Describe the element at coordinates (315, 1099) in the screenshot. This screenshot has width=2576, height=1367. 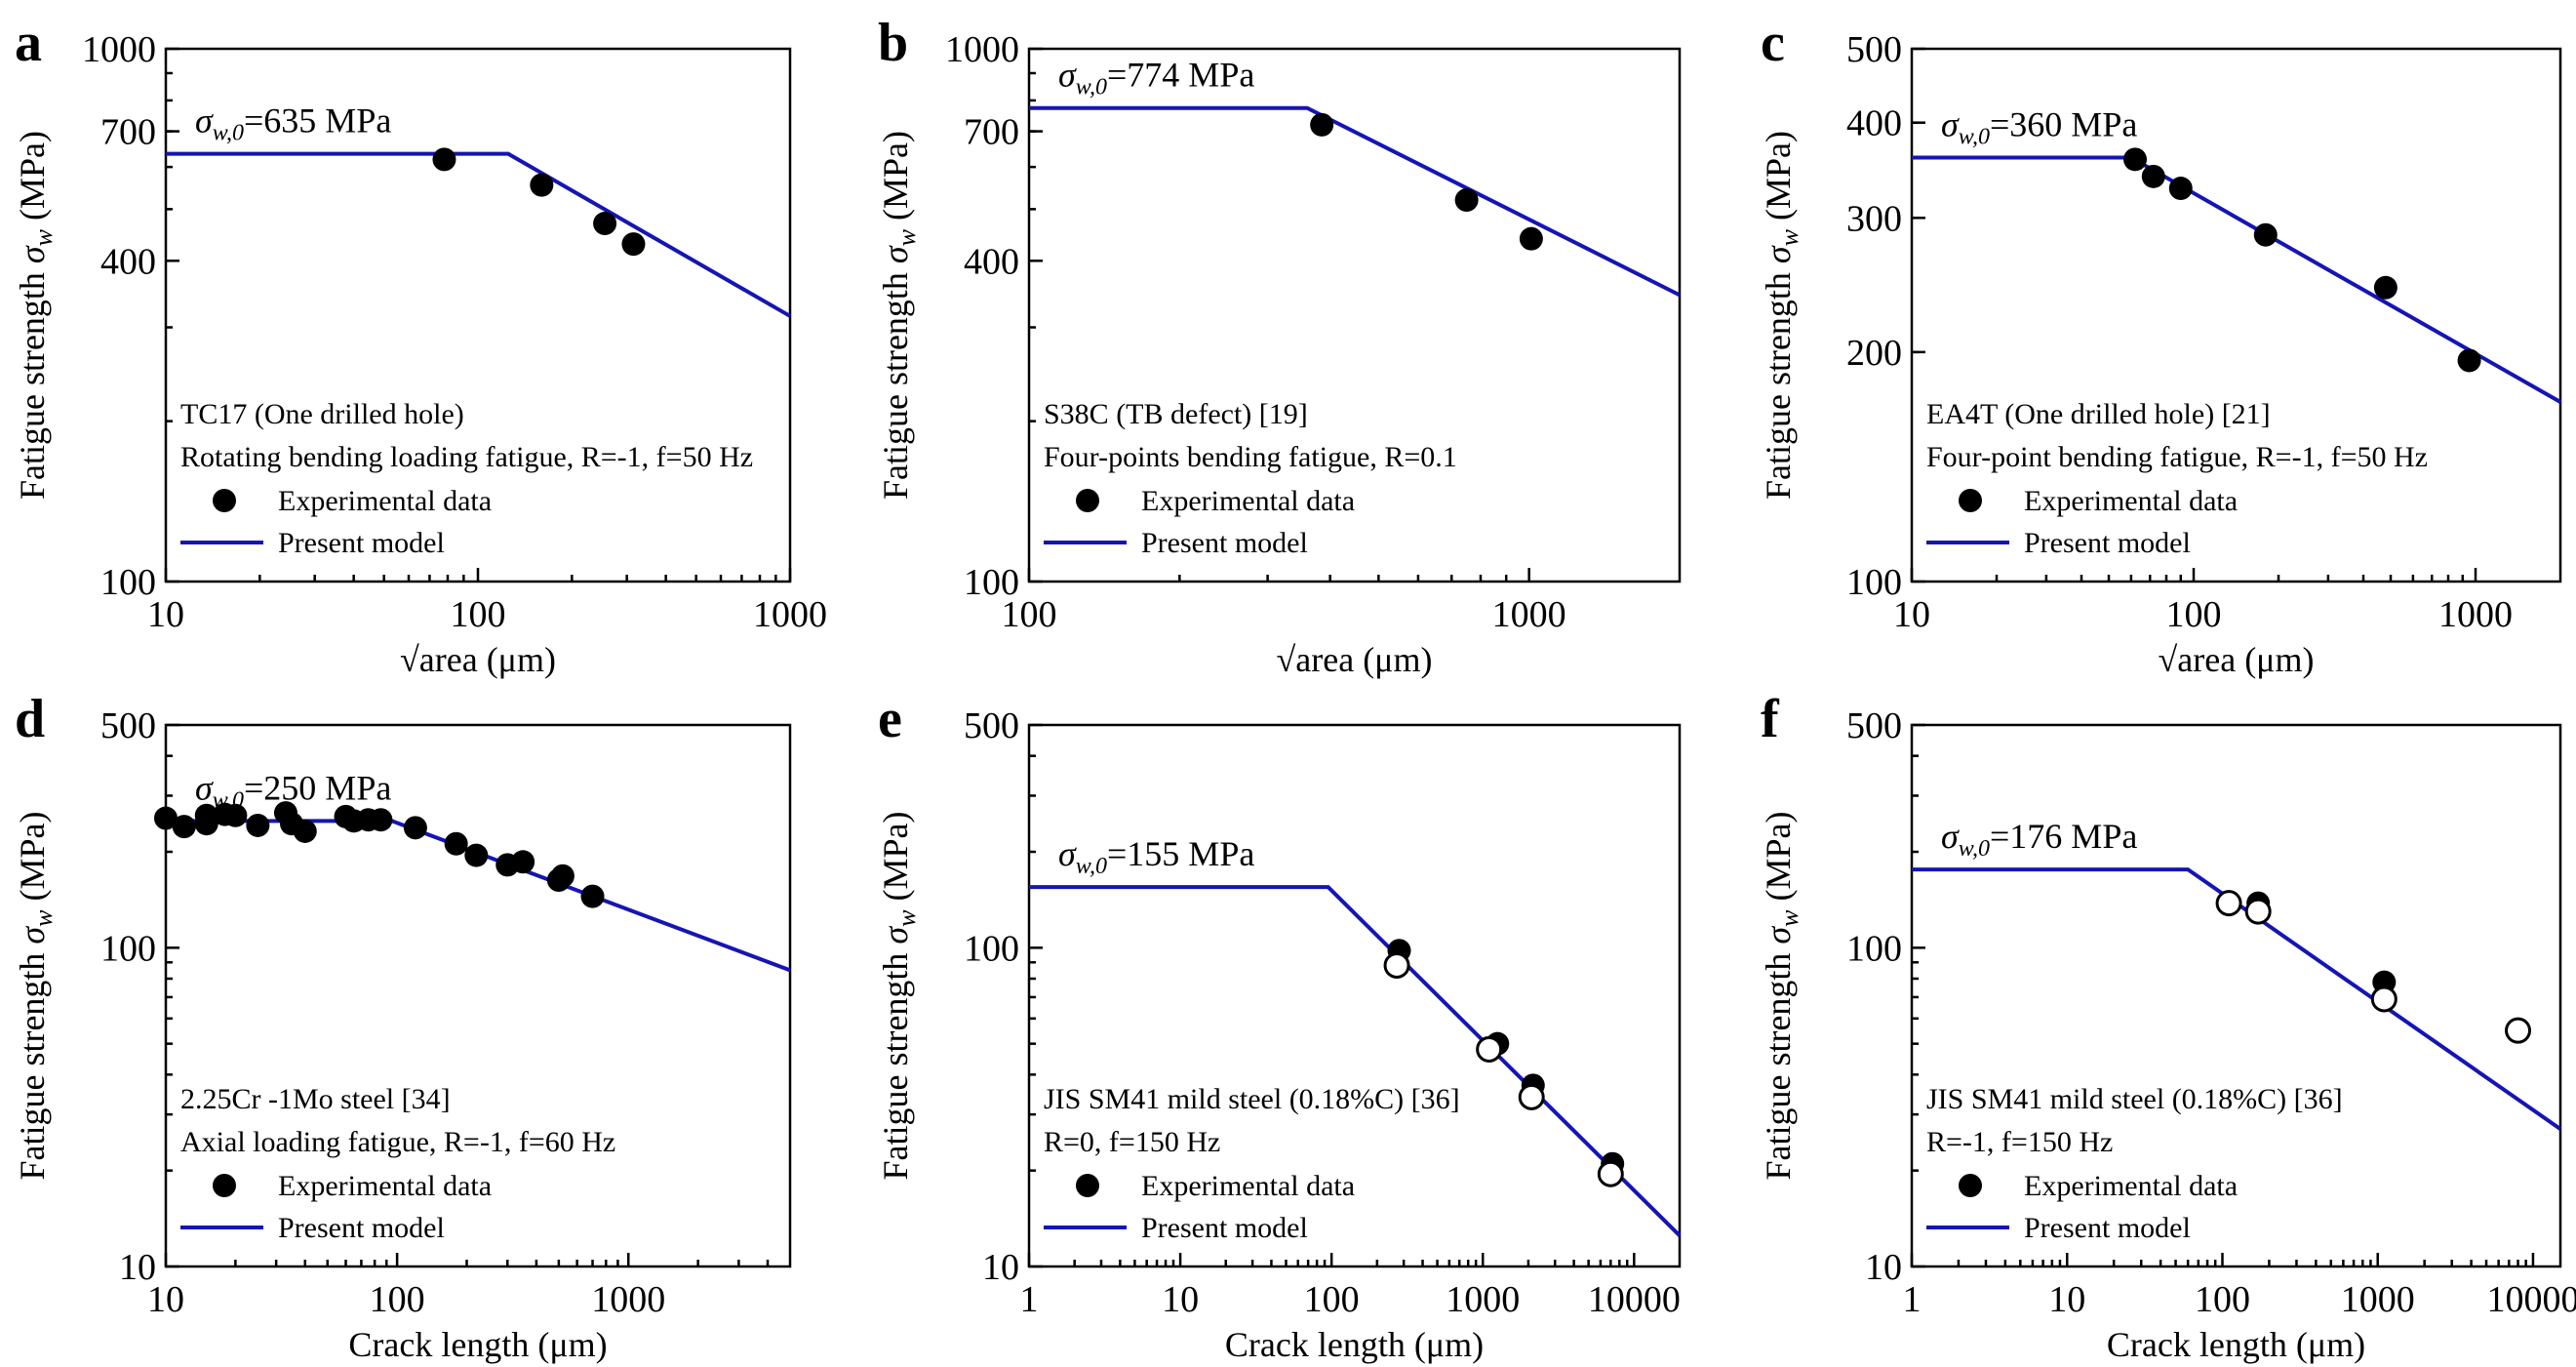
I see `annotation-line: 2.25Cr -1Mo steel [34]` at that location.